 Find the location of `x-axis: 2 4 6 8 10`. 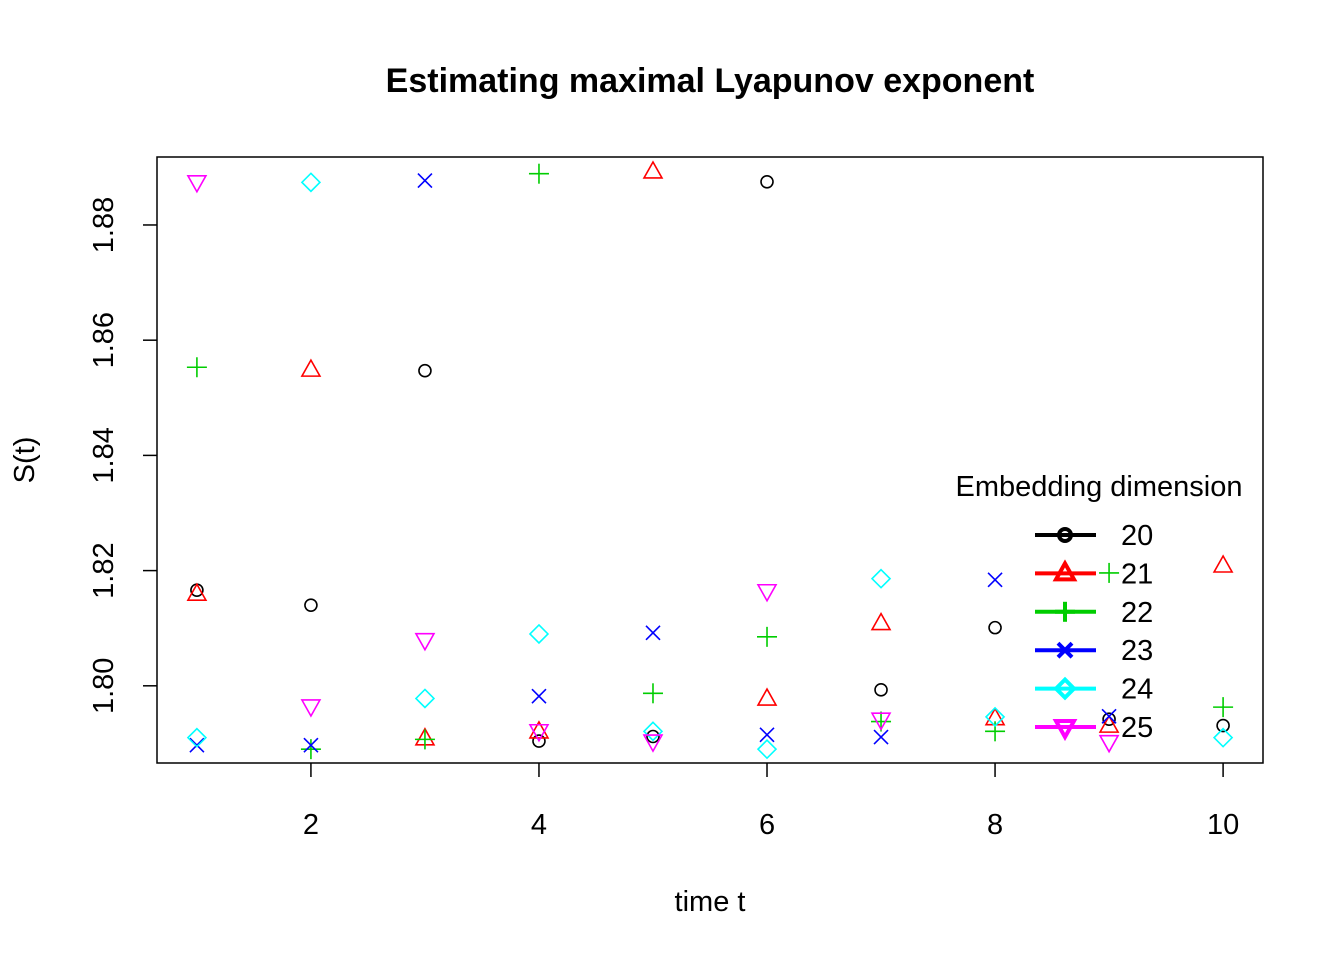

x-axis: 2 4 6 8 10 is located at coordinates (771, 802).